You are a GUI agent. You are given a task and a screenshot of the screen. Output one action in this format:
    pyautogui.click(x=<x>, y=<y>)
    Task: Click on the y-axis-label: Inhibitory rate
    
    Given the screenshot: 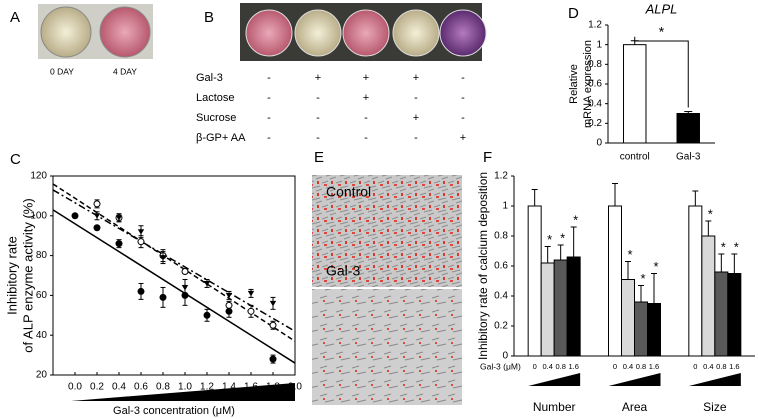 What is the action you would take?
    pyautogui.click(x=11, y=275)
    